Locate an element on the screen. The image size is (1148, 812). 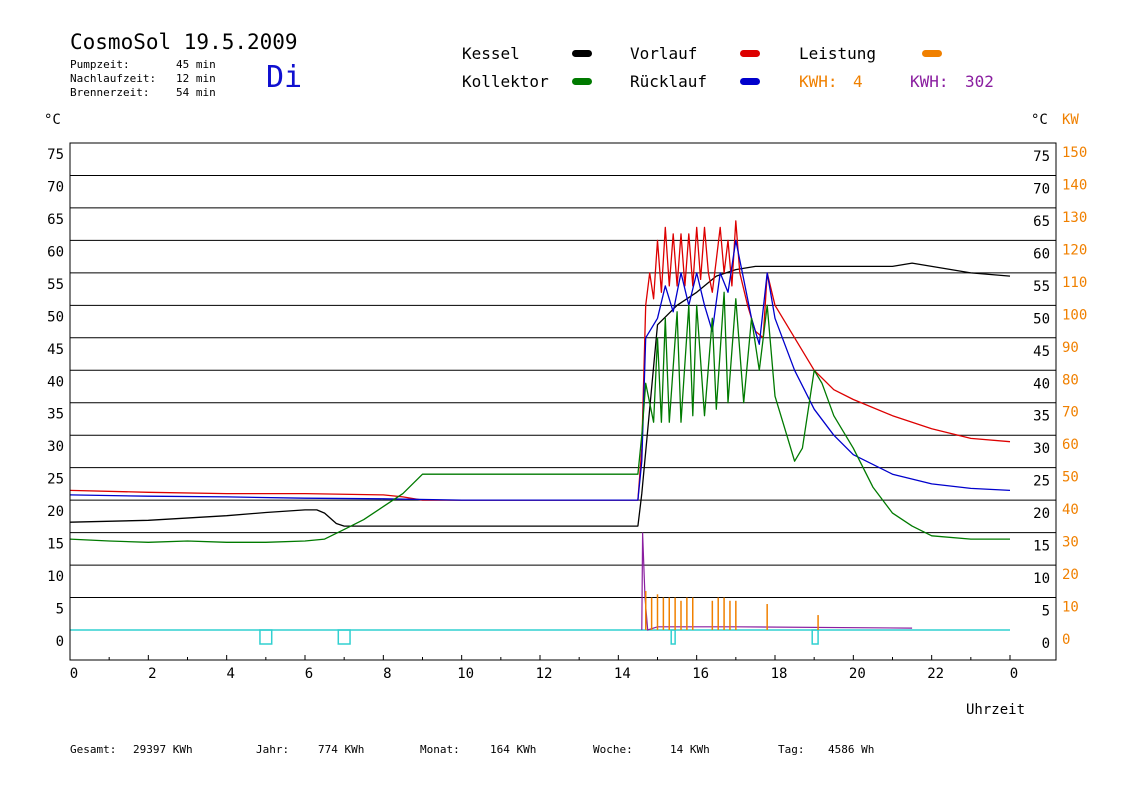
y-tick-label: 45 is located at coordinates (55, 350).